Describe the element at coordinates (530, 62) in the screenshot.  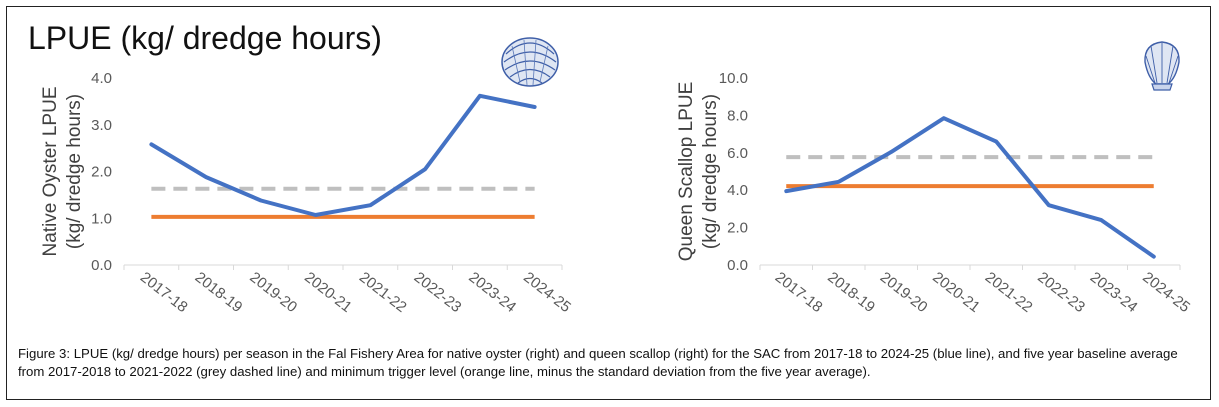
I see `oyster-shell-icon` at that location.